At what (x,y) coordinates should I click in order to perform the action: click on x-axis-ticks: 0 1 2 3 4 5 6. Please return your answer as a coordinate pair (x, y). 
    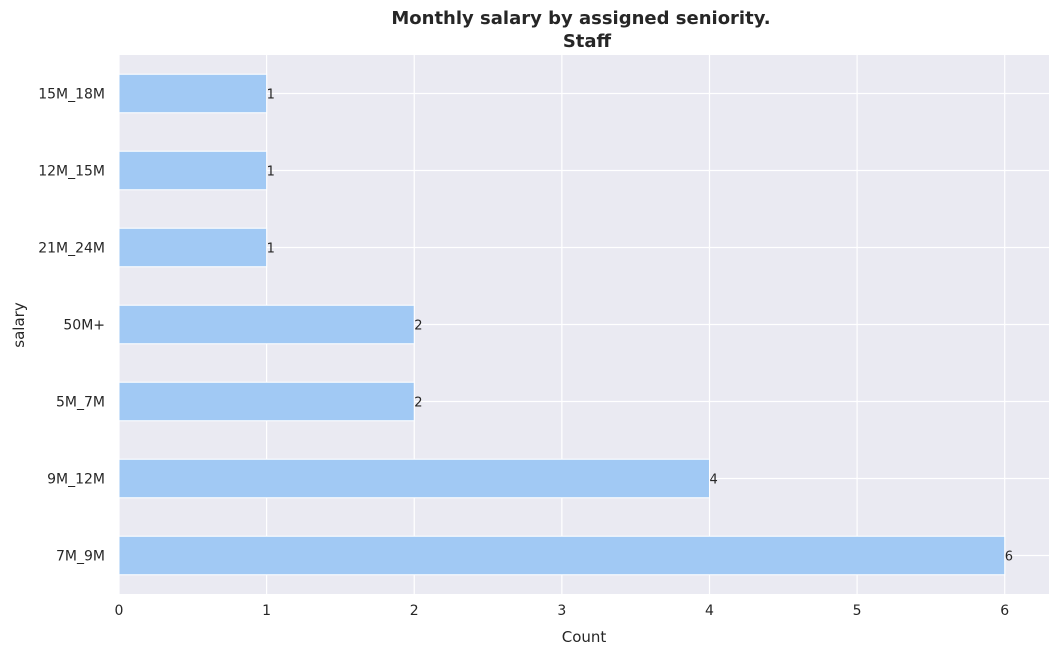
    Looking at the image, I should click on (562, 611).